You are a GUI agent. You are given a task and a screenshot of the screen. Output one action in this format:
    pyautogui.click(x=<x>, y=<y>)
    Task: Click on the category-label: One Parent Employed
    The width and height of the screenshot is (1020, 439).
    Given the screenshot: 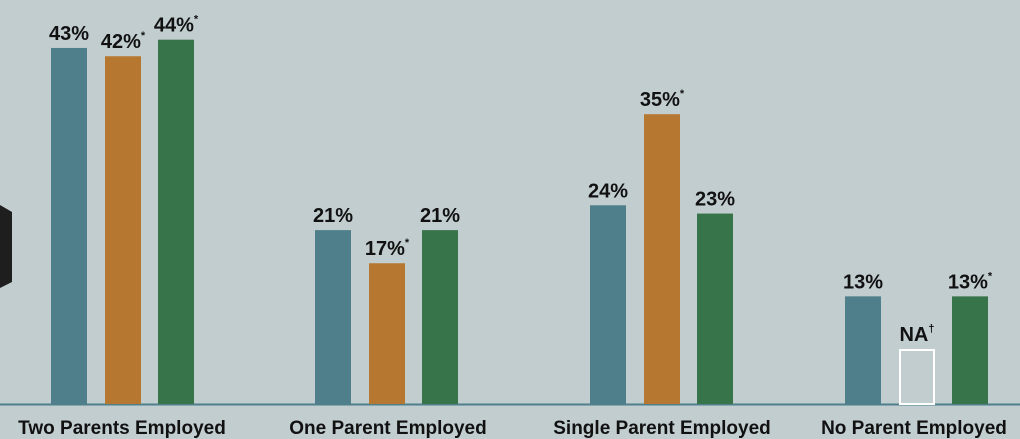 What is the action you would take?
    pyautogui.click(x=387, y=428)
    